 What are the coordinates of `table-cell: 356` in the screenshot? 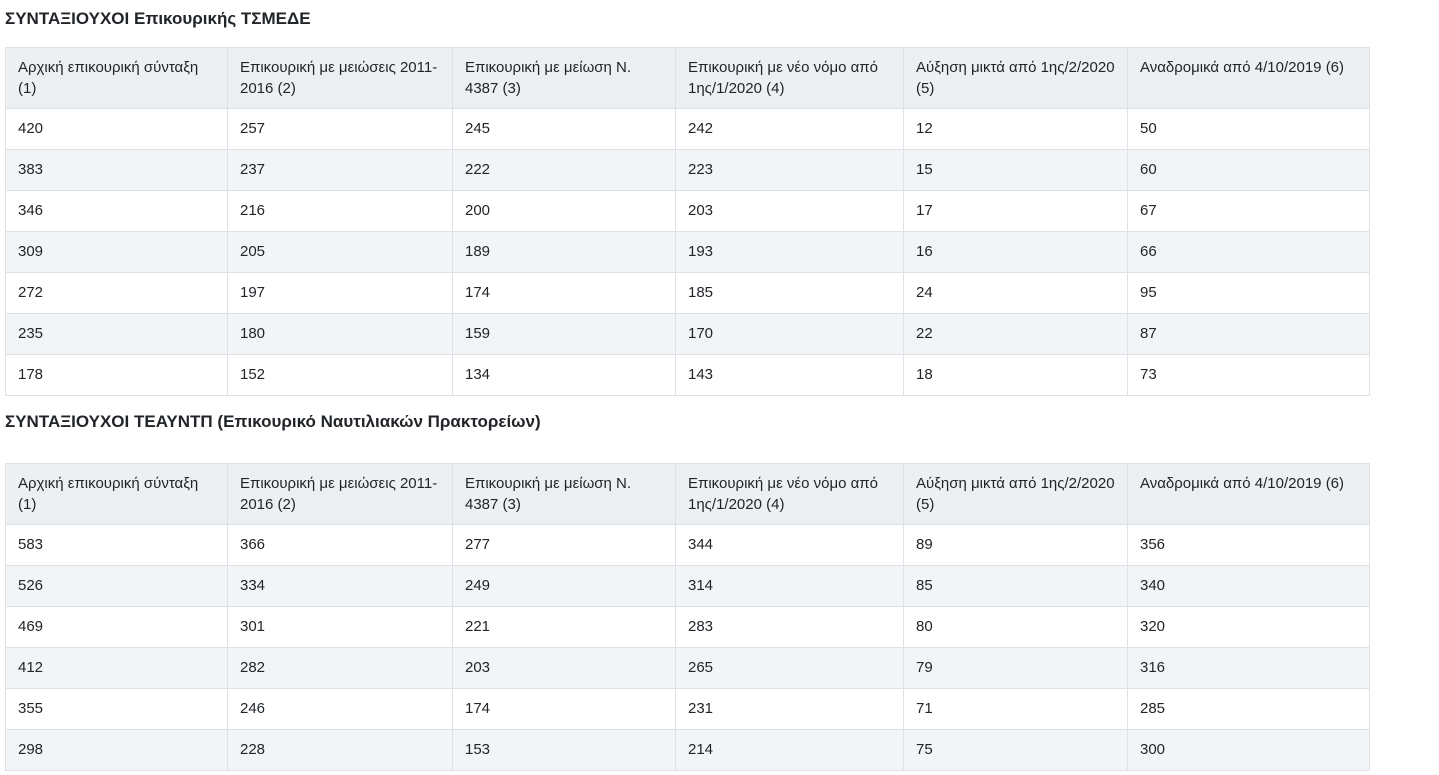 It's located at (1248, 545).